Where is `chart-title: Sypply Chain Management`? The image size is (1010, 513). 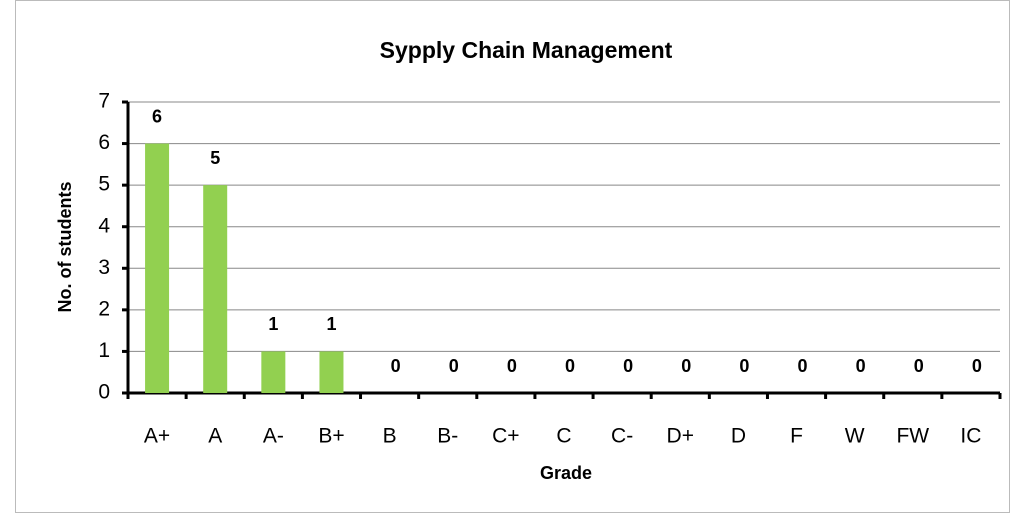
chart-title: Sypply Chain Management is located at coordinates (526, 50).